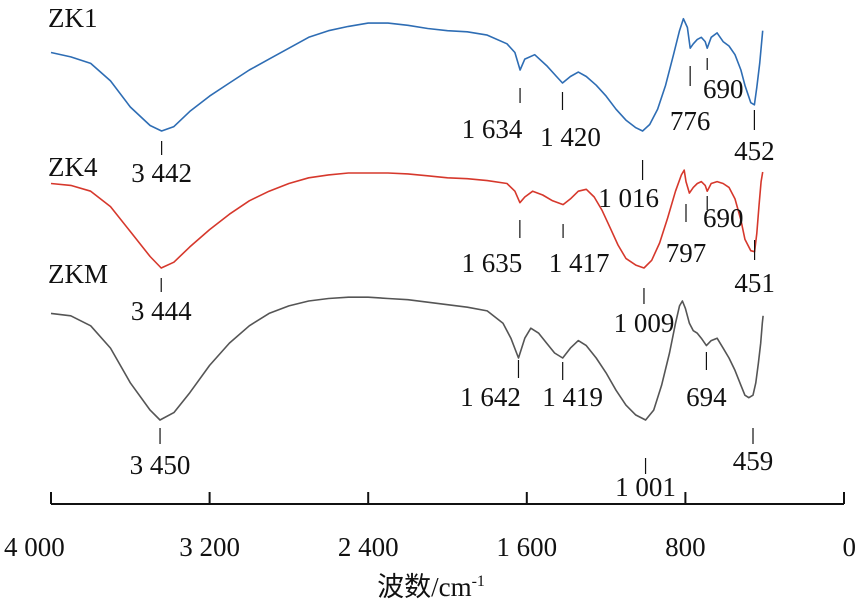 This screenshot has height=609, width=862. I want to click on peak-label: 1 420, so click(570, 137).